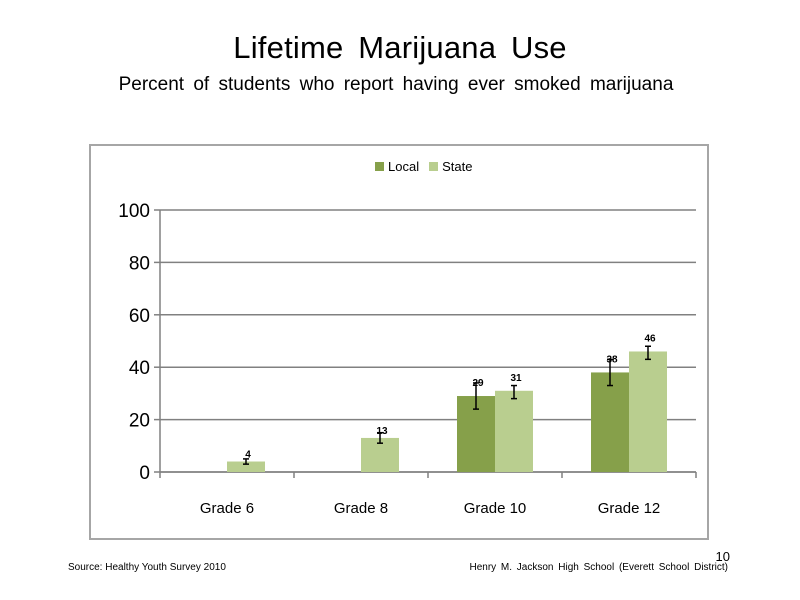  Describe the element at coordinates (139, 421) in the screenshot. I see `y-tick-label: 20` at that location.